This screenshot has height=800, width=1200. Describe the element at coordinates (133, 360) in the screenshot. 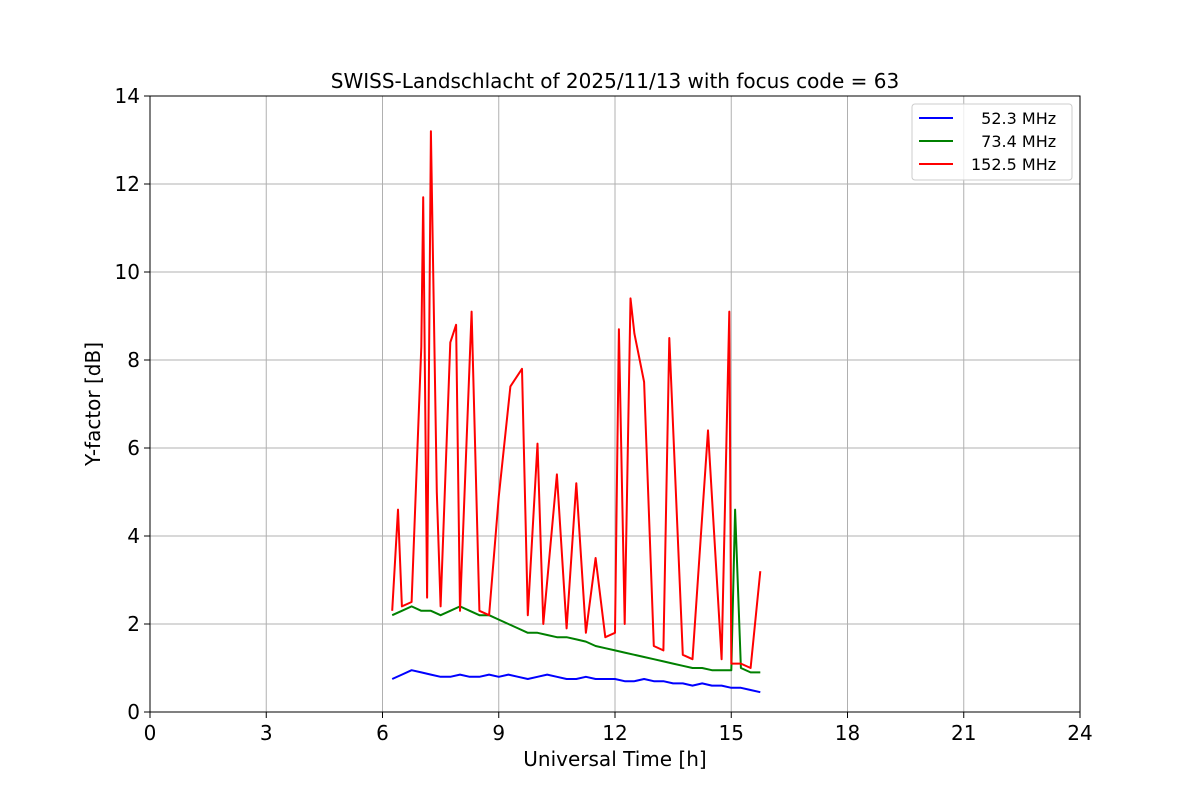

I see `y-tick-label: 8` at that location.